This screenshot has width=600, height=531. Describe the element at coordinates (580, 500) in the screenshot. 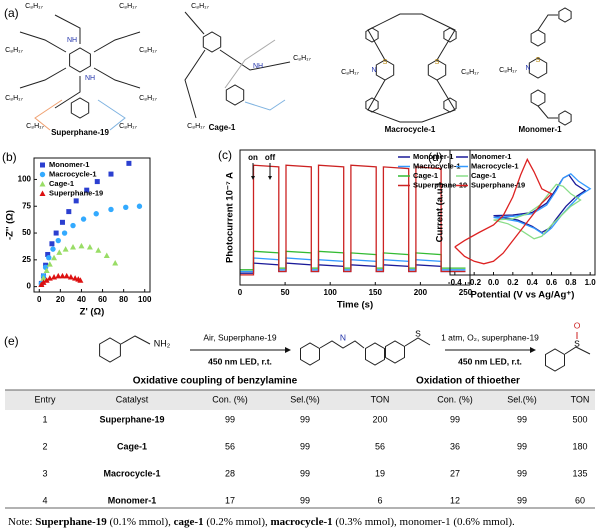

I see `table-cell: 60` at that location.